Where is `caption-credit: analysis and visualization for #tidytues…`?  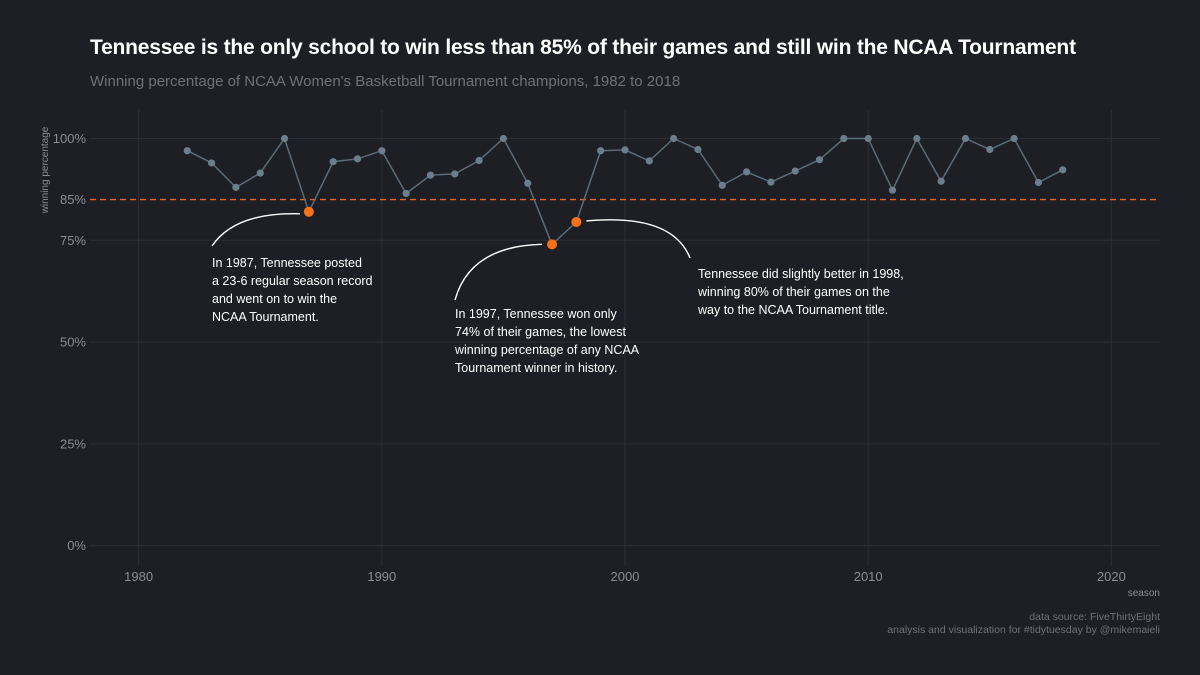
caption-credit: analysis and visualization for #tidytues… is located at coordinates (1023, 630).